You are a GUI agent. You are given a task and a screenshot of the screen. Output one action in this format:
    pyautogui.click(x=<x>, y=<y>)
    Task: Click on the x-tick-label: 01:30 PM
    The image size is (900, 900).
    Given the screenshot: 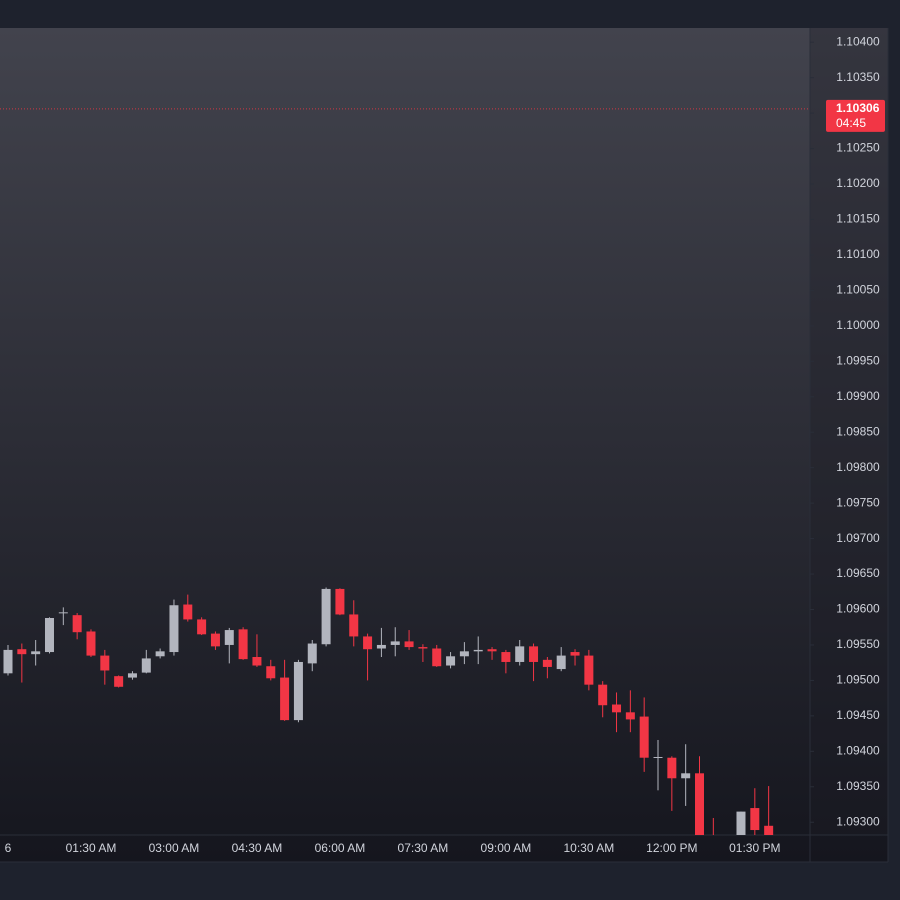 What is the action you would take?
    pyautogui.click(x=754, y=848)
    